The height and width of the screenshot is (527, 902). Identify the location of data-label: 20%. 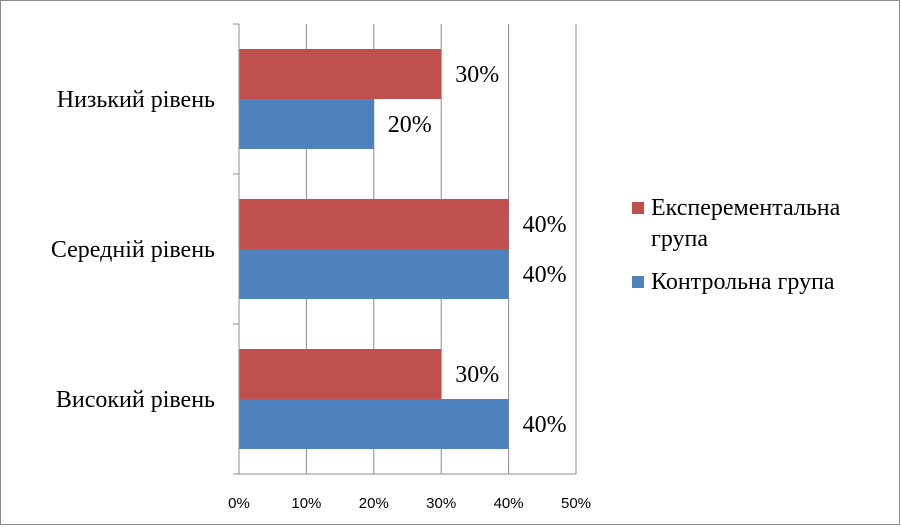
(410, 125).